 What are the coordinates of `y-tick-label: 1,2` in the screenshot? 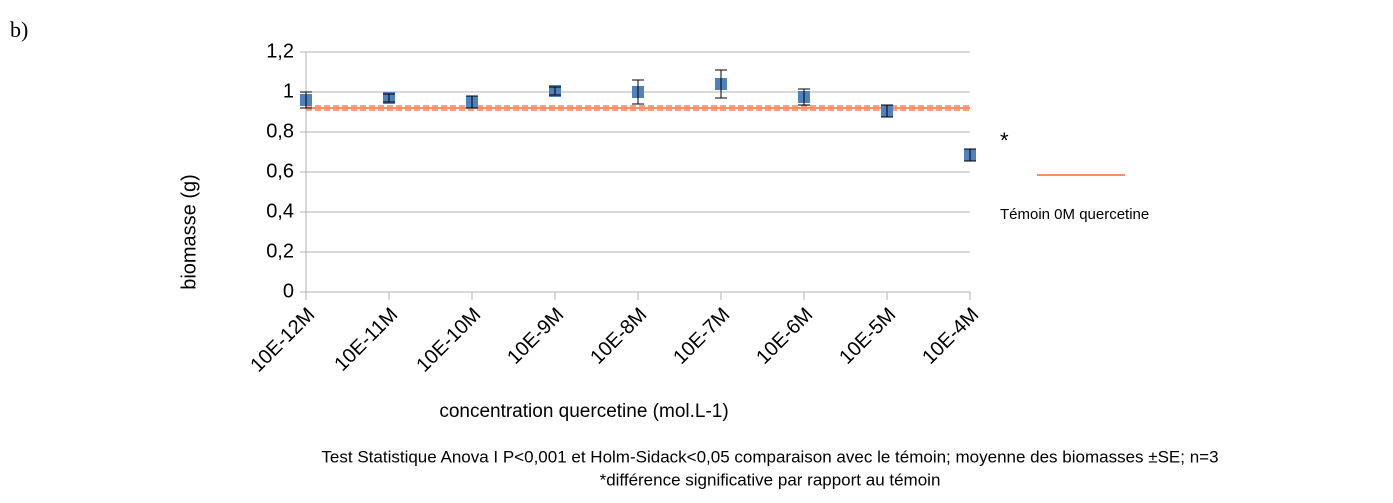 It's located at (280, 51).